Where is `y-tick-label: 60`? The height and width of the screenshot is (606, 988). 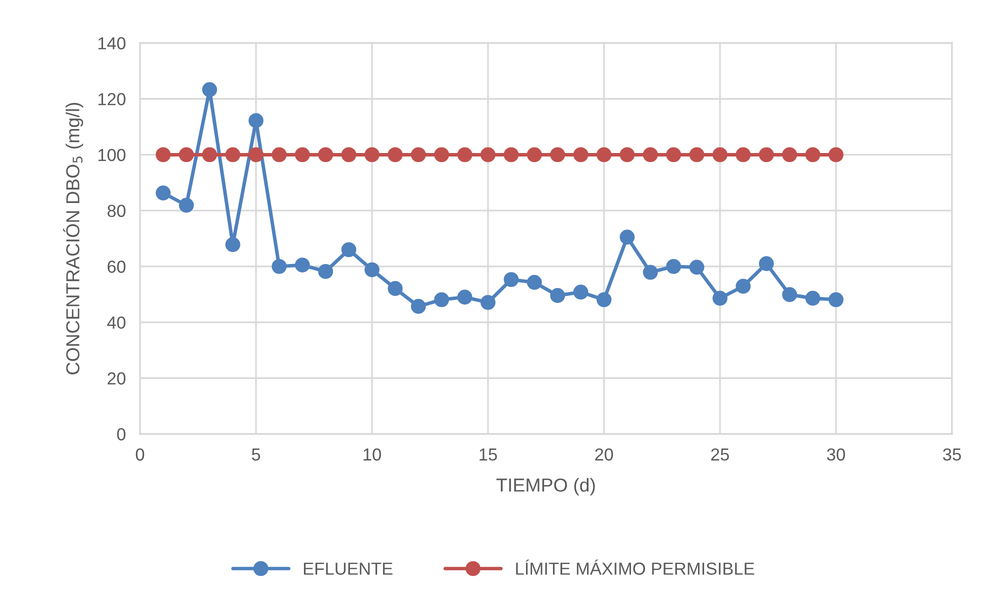 y-tick-label: 60 is located at coordinates (117, 266).